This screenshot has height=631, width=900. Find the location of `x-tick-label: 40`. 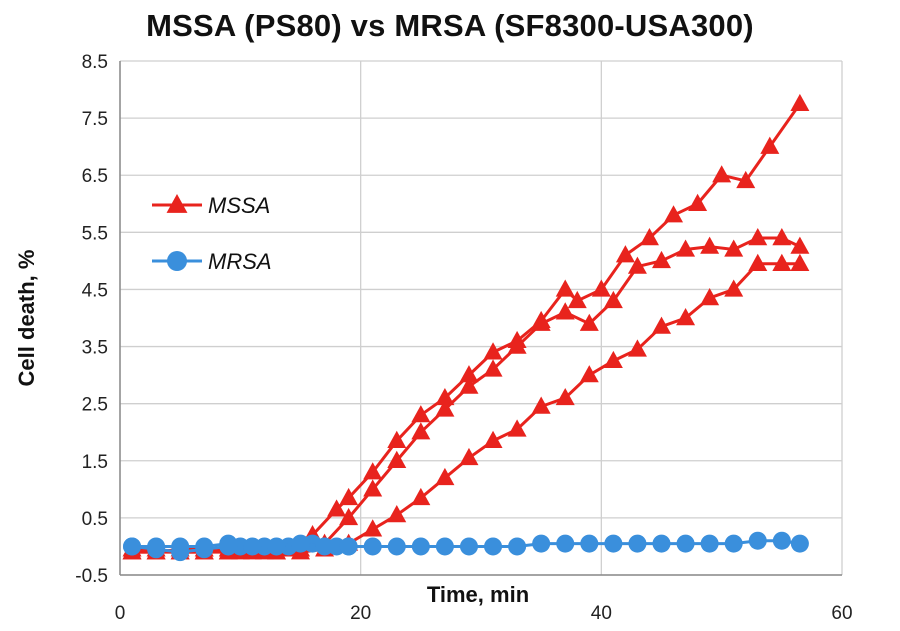

x-tick-label: 40 is located at coordinates (601, 613).